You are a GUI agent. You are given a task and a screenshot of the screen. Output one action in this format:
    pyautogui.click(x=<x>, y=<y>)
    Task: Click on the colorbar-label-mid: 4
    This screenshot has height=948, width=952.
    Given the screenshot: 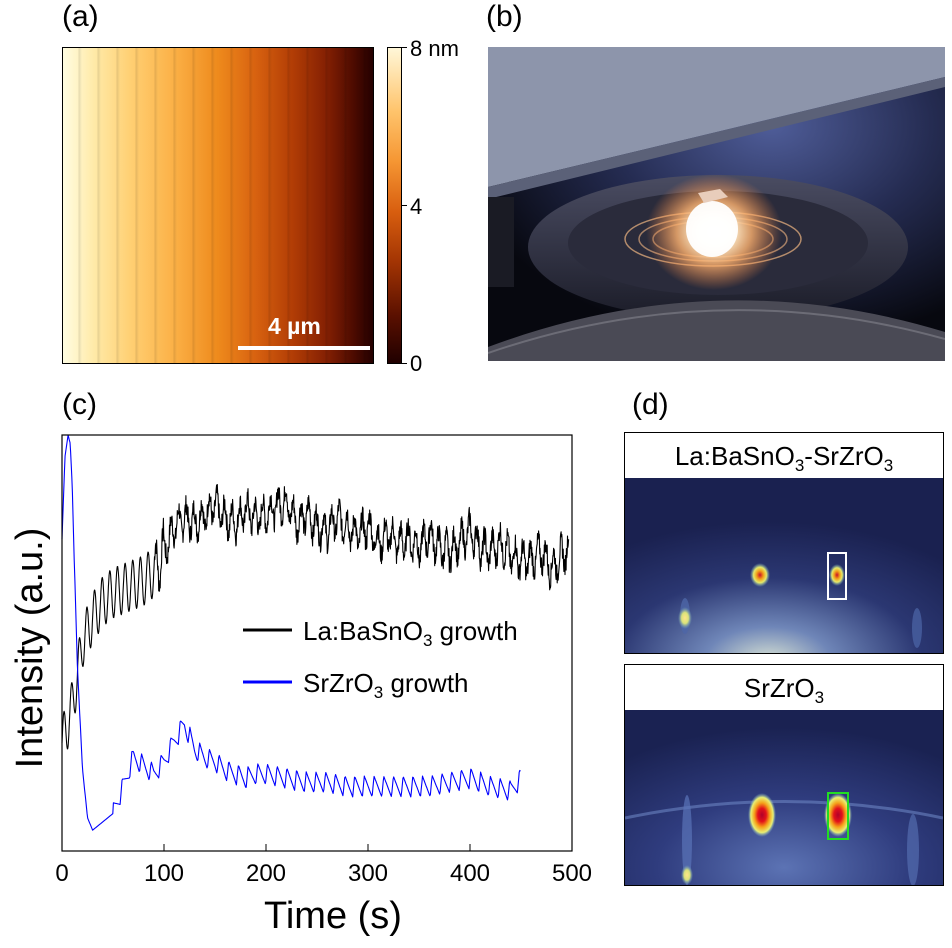 What is the action you would take?
    pyautogui.click(x=416, y=206)
    